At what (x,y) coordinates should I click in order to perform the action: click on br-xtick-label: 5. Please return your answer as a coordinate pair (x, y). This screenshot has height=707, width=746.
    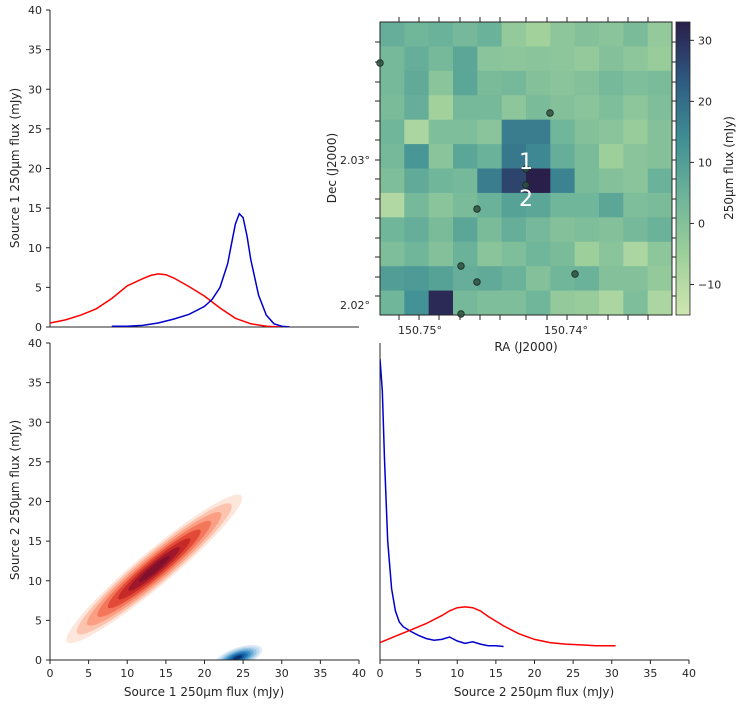
    Looking at the image, I should click on (418, 673).